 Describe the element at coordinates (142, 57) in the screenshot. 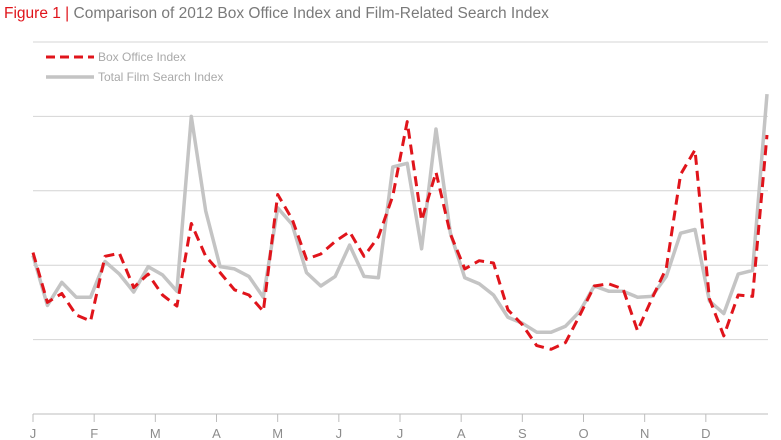

I see `legend-label-box-office: Box Office Index` at that location.